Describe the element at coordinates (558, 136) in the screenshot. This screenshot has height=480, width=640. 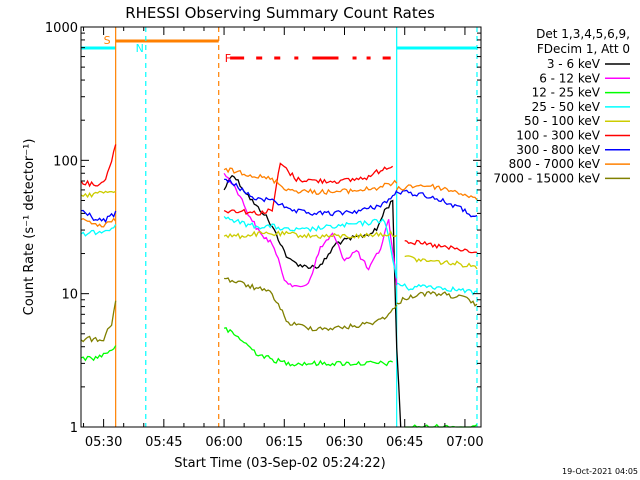
I see `legend-entry-label: 100 - 300 keV` at that location.